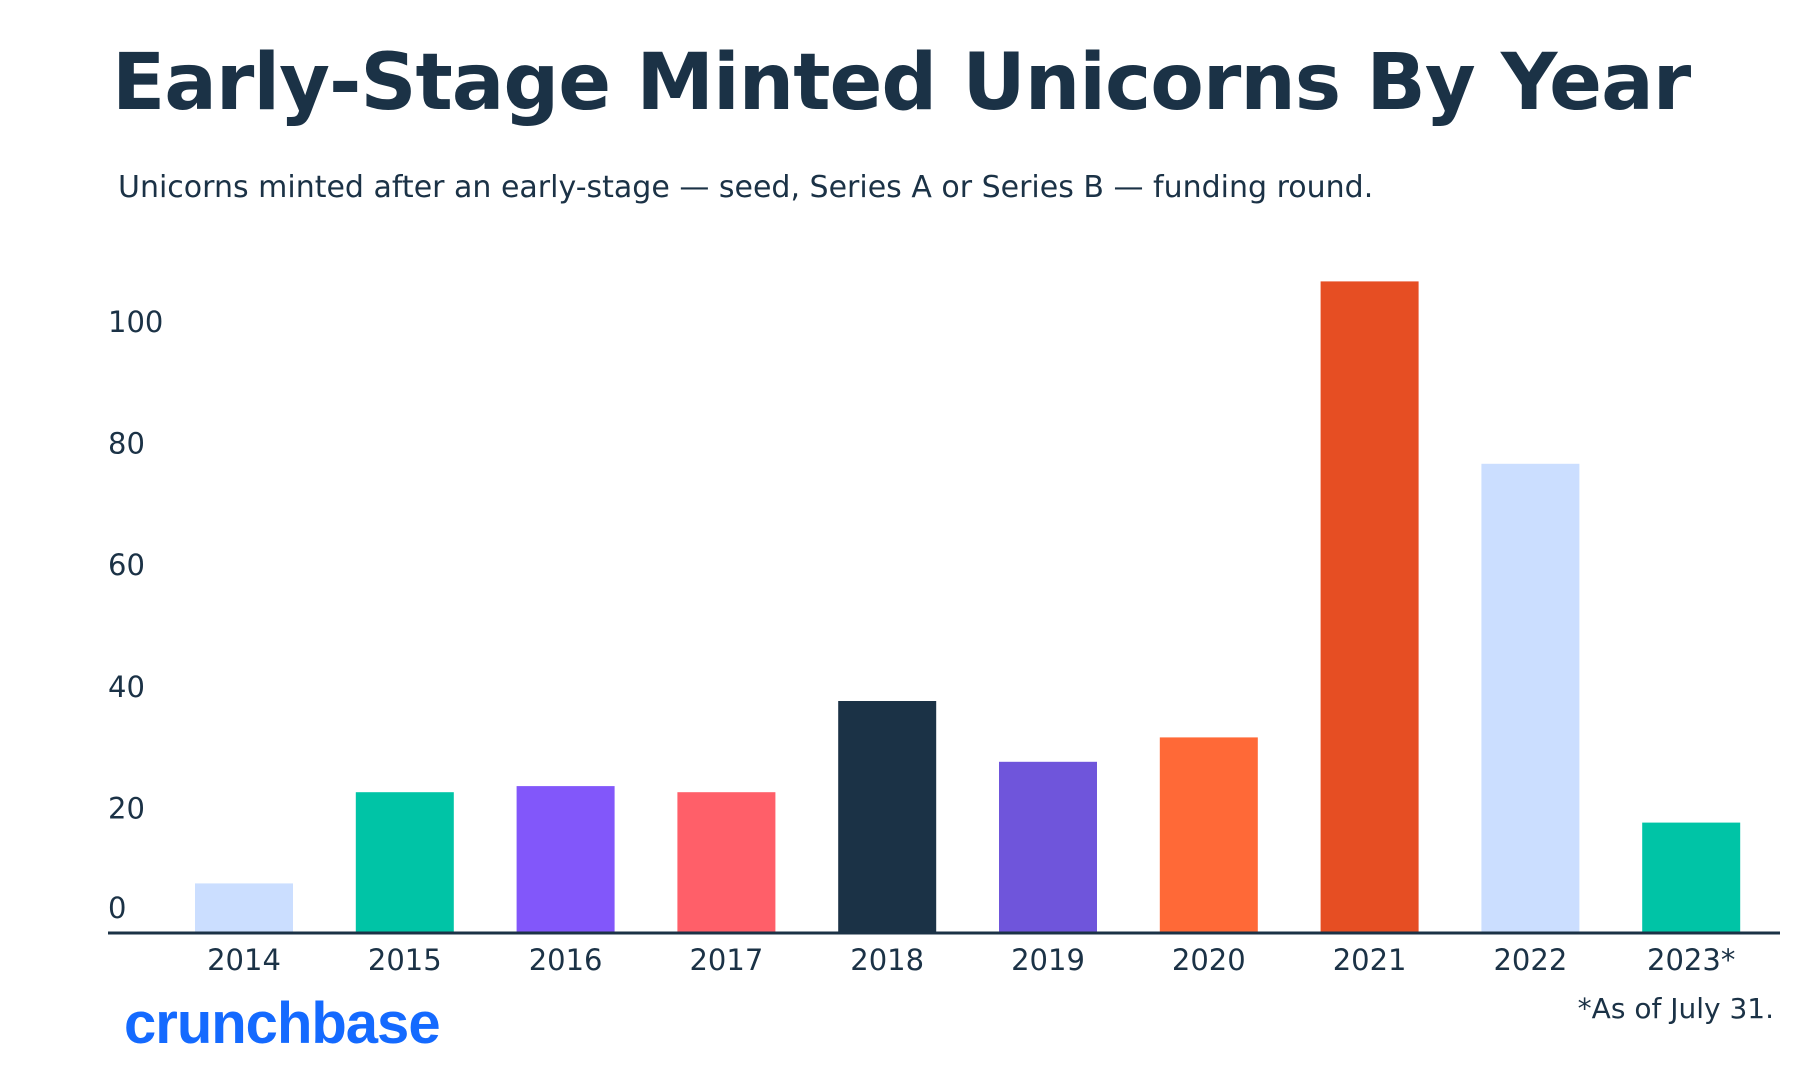 This screenshot has height=1072, width=1810. I want to click on bar-2015, so click(404, 862).